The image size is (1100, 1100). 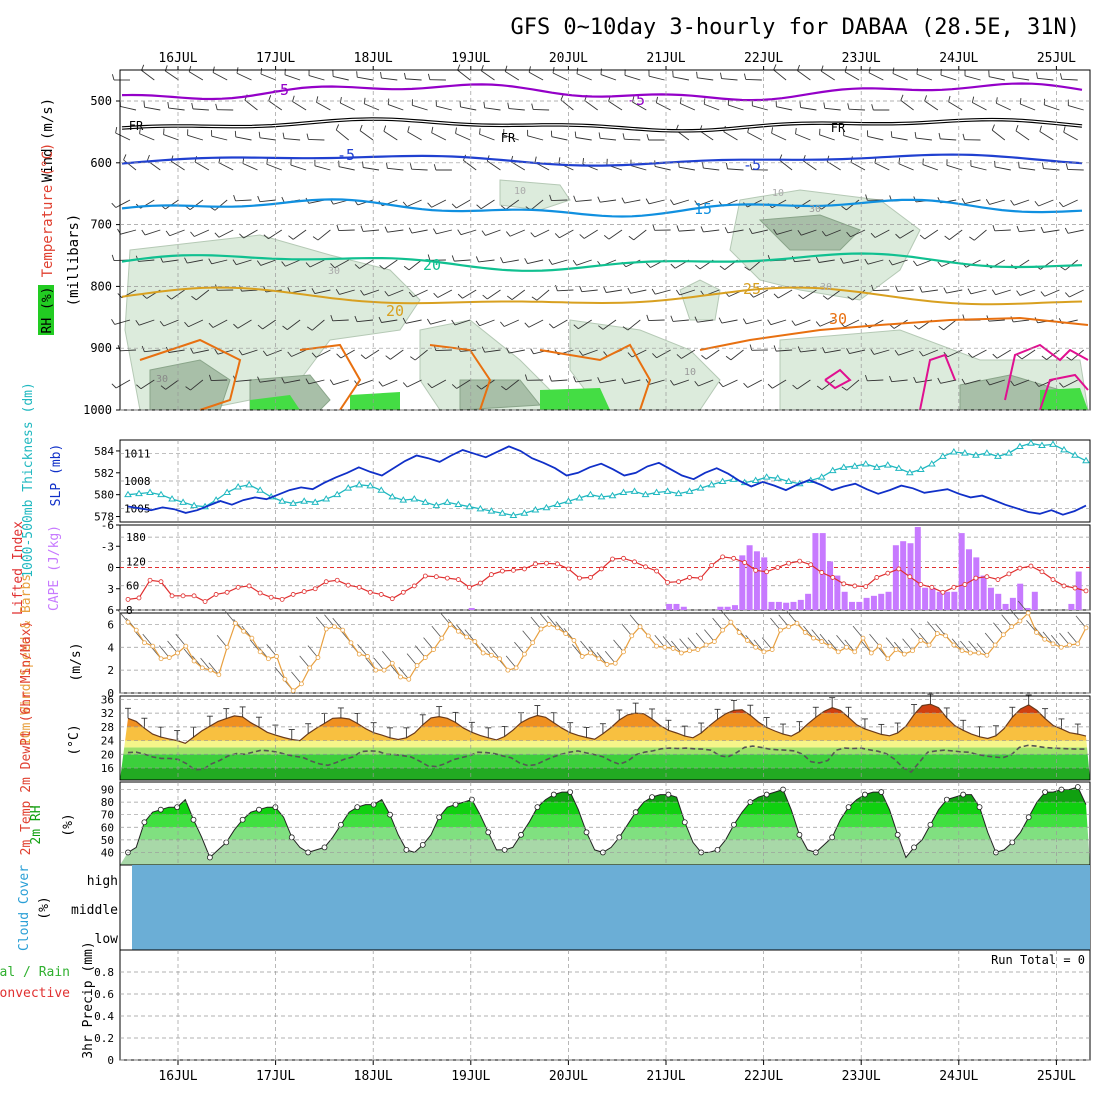 What do you see at coordinates (68, 824) in the screenshot?
I see `rh2m-unit: (%)` at bounding box center [68, 824].